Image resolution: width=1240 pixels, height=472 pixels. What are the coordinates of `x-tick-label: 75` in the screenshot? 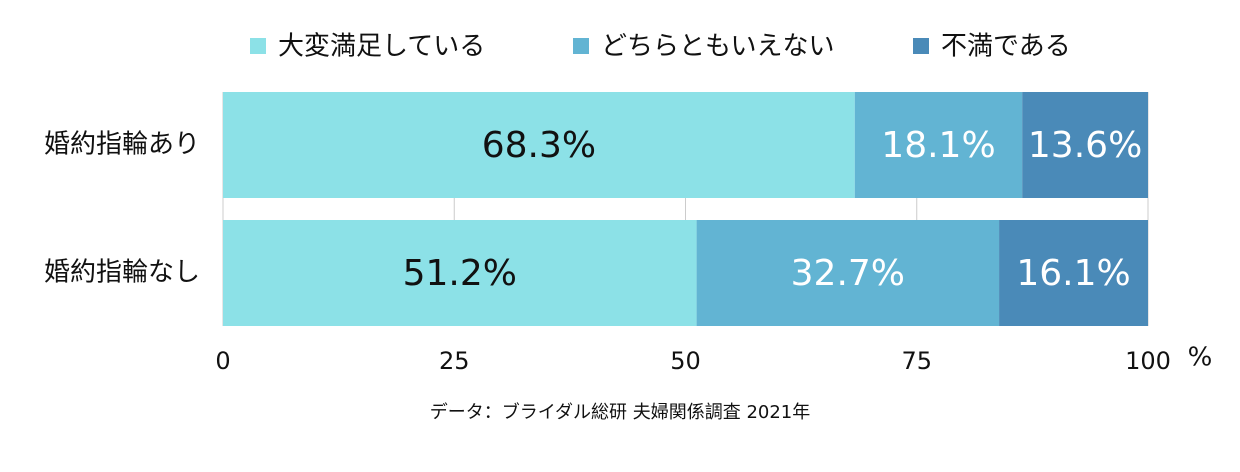 It's located at (916, 361).